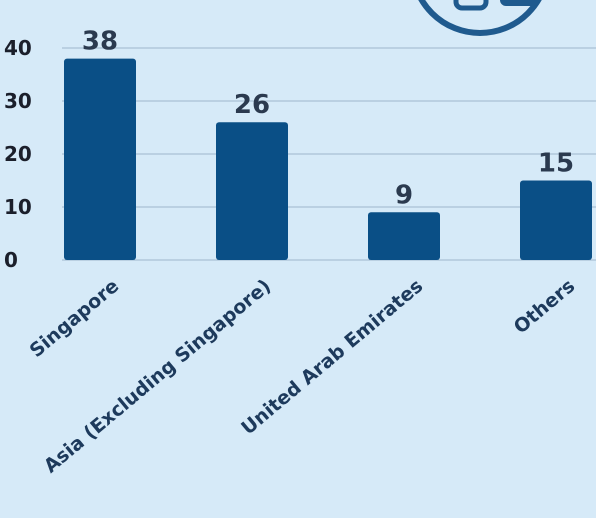 This screenshot has height=518, width=596. I want to click on x-tick-label: Others, so click(545, 306).